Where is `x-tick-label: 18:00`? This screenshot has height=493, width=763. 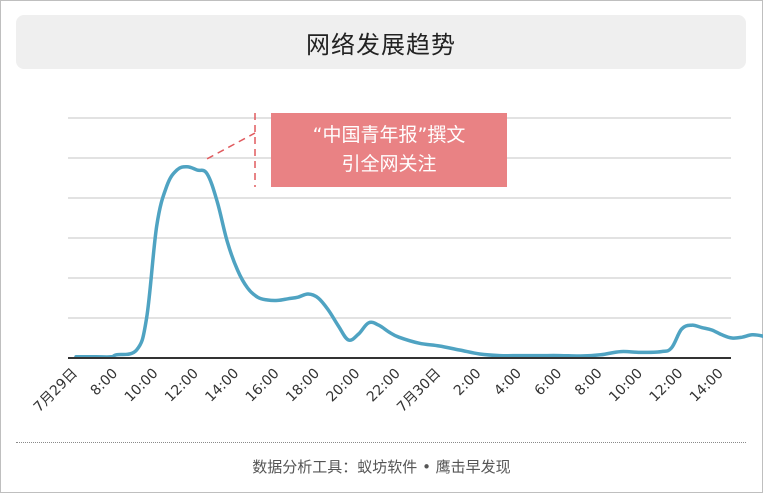 x-tick-label: 18:00 is located at coordinates (303, 386).